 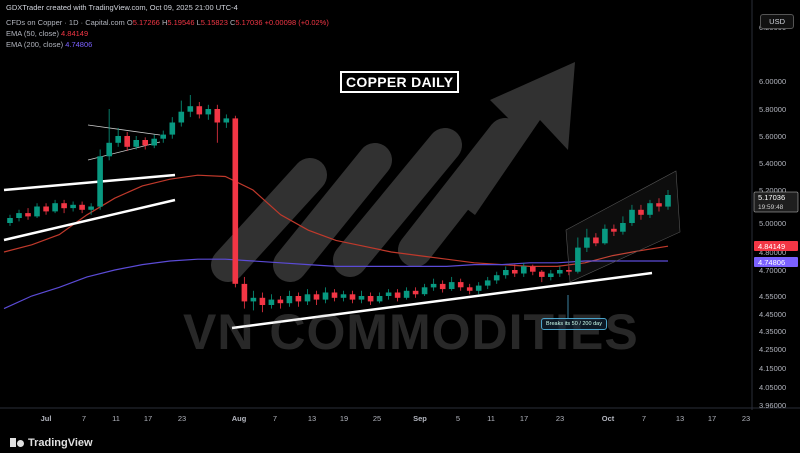 What do you see at coordinates (51, 443) in the screenshot?
I see `tradingview-logo: TradingView` at bounding box center [51, 443].